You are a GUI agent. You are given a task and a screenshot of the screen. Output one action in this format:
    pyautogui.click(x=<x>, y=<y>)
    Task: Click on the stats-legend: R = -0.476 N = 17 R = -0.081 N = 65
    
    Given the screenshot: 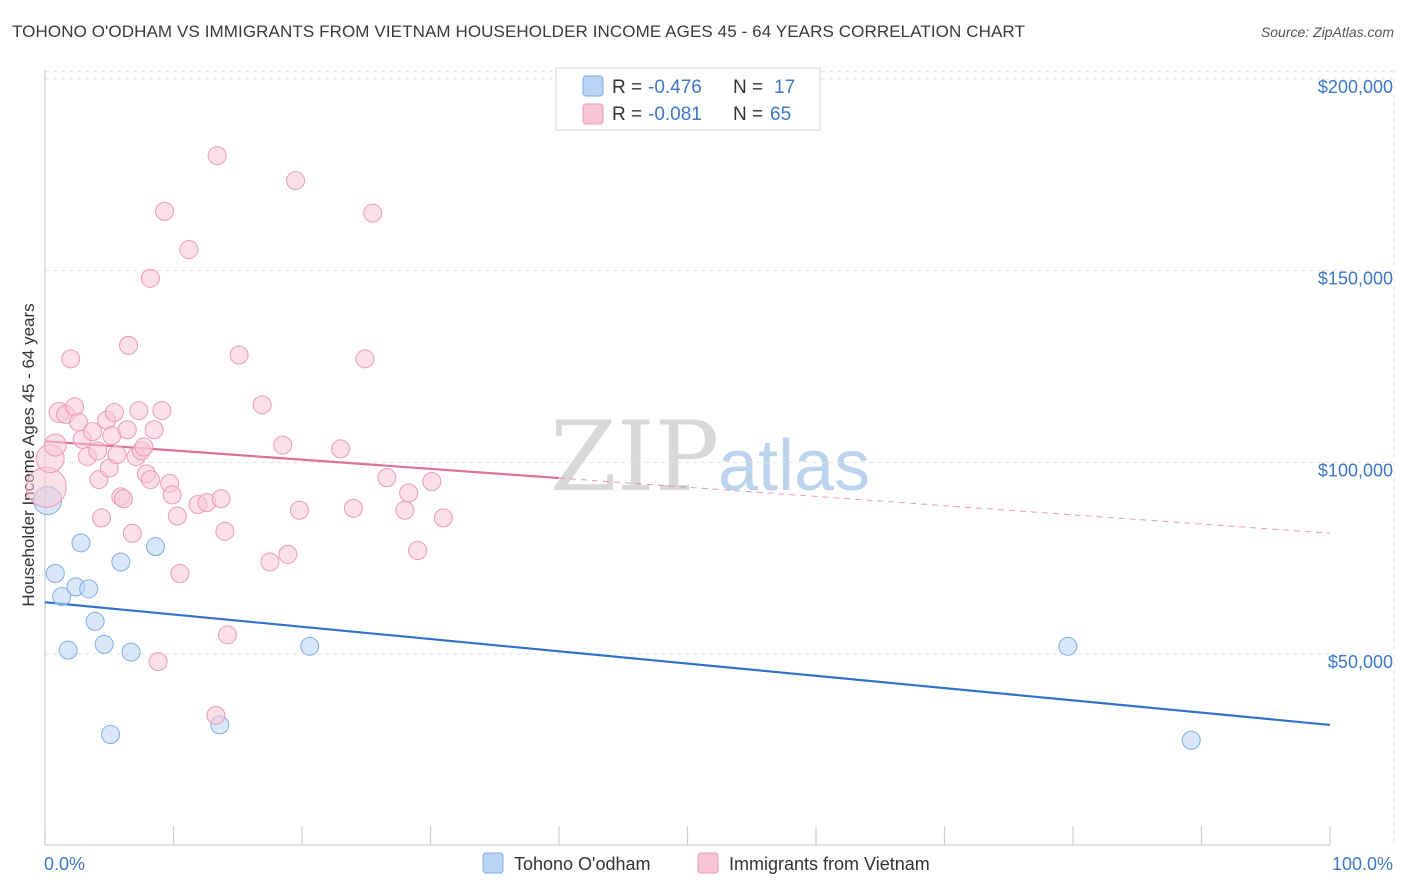 What is the action you would take?
    pyautogui.click(x=688, y=99)
    